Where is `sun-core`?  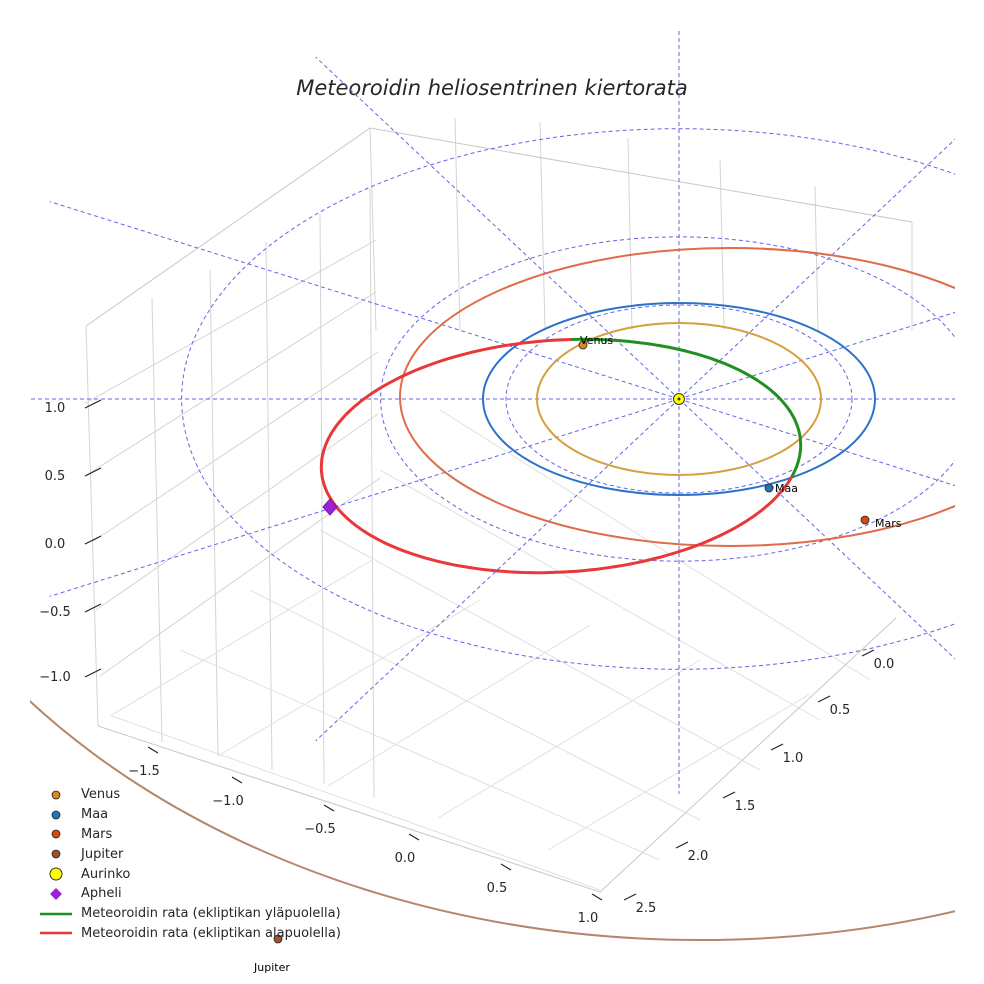
sun-core is located at coordinates (679, 399).